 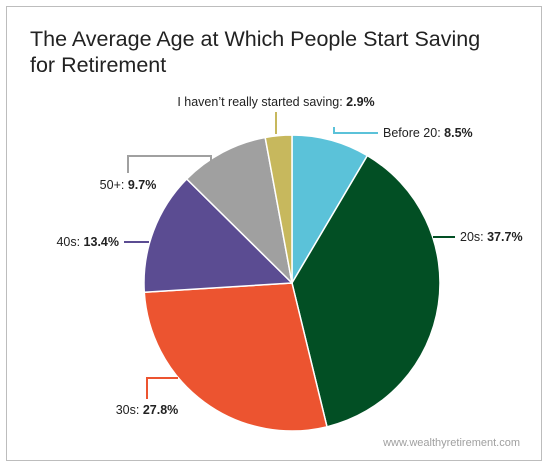 What do you see at coordinates (451, 443) in the screenshot?
I see `source-credit: www.wealthyretirement.com` at bounding box center [451, 443].